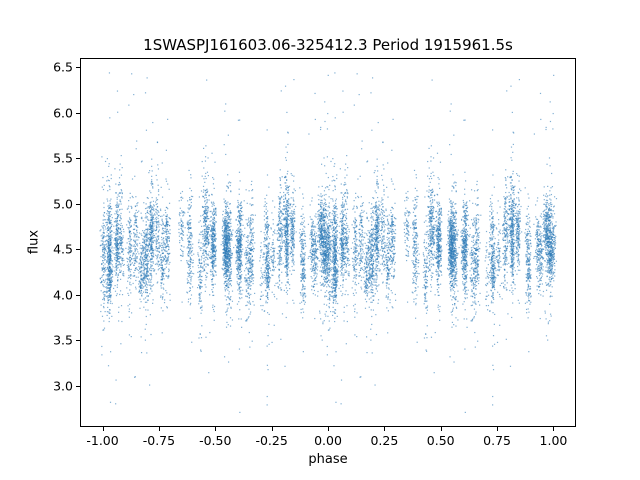 The image size is (640, 480). What do you see at coordinates (328, 459) in the screenshot?
I see `x-axis-label: phase` at bounding box center [328, 459].